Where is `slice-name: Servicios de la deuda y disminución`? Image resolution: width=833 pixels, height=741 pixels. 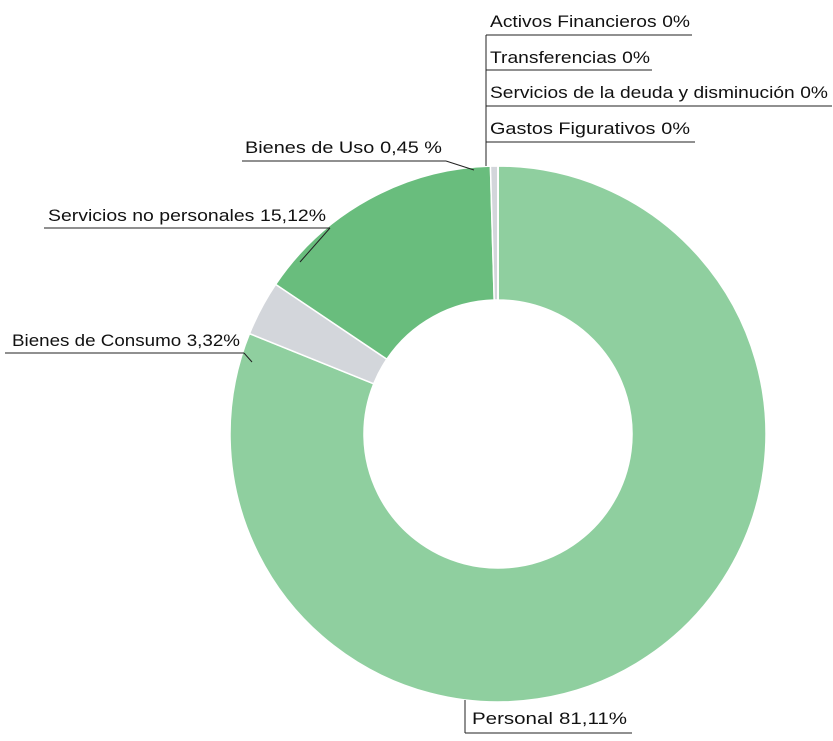
slice-name: Servicios de la deuda y disminución is located at coordinates (642, 92).